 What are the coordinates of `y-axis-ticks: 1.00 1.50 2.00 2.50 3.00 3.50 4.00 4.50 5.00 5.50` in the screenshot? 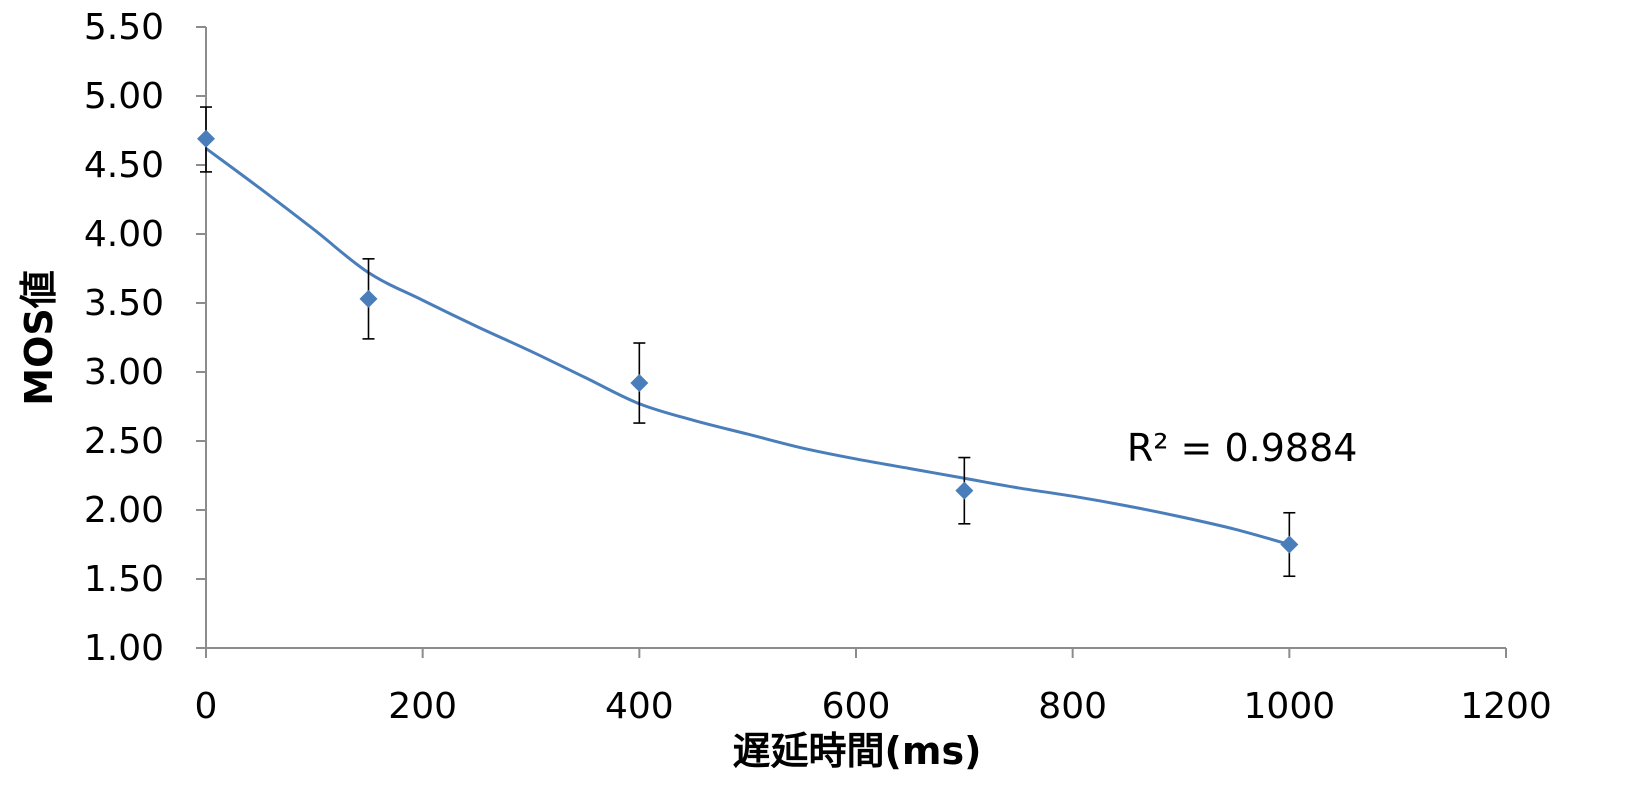 It's located at (145, 338).